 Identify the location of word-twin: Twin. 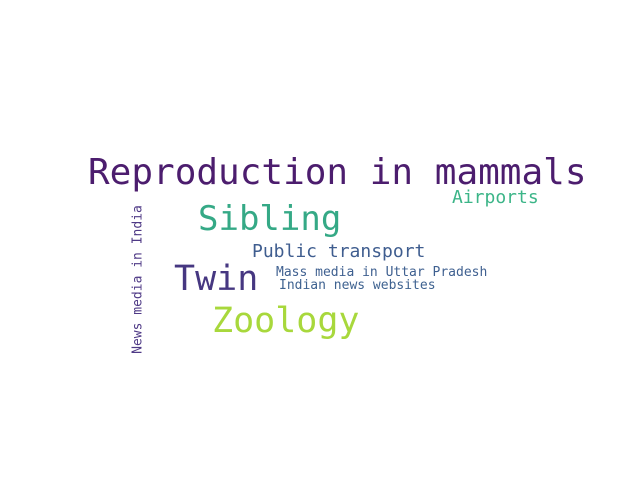
(216, 279).